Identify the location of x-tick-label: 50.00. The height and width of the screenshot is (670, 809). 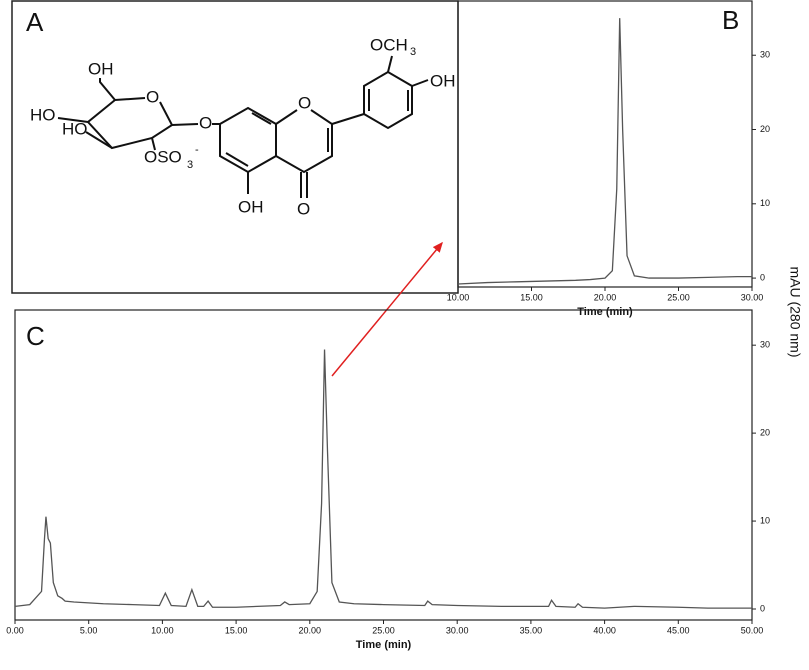
(752, 630).